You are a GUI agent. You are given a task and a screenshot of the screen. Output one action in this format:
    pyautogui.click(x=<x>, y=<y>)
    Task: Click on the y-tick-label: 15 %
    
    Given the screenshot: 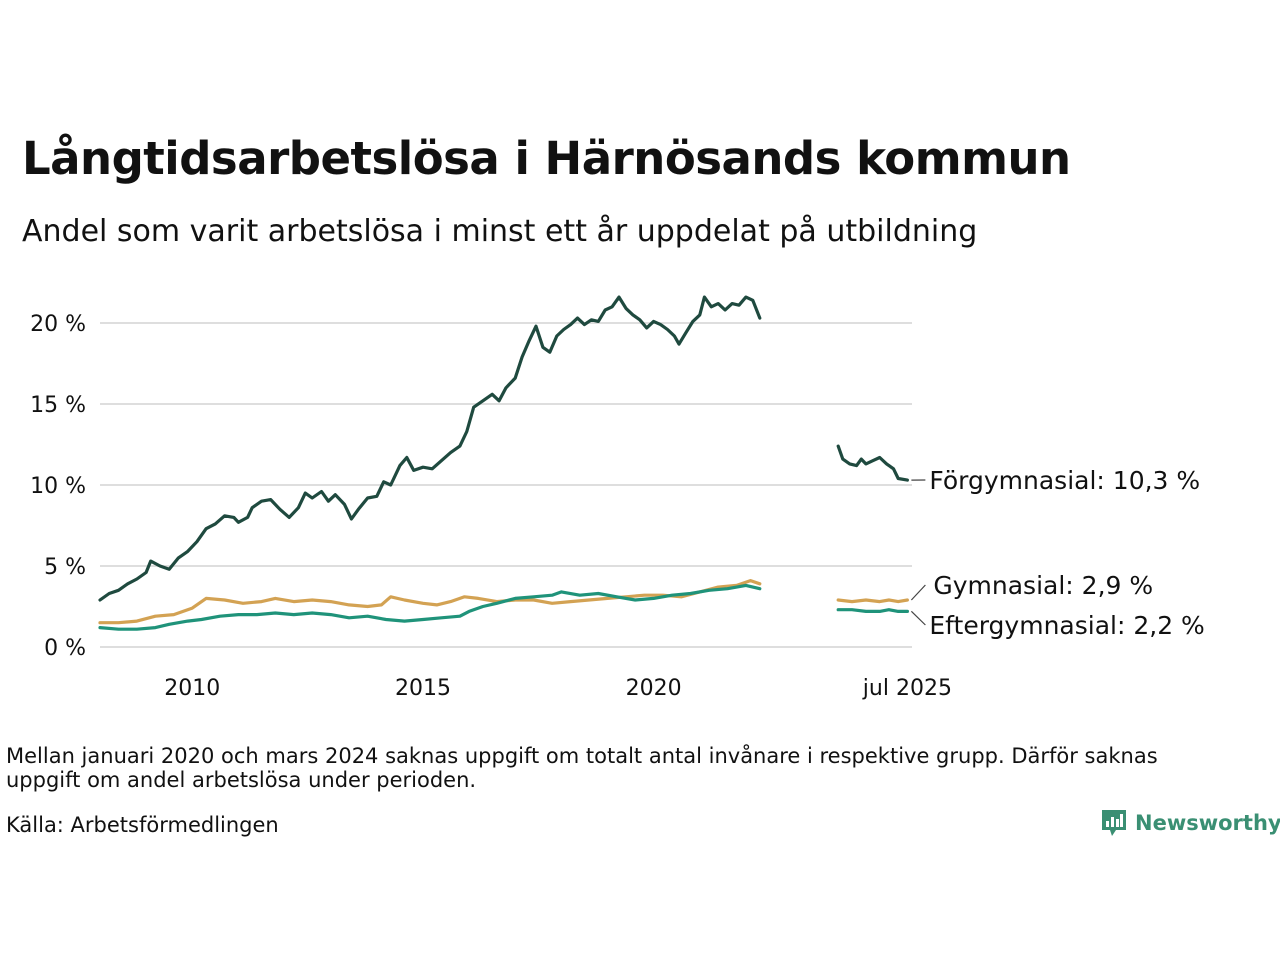 What is the action you would take?
    pyautogui.click(x=58, y=405)
    